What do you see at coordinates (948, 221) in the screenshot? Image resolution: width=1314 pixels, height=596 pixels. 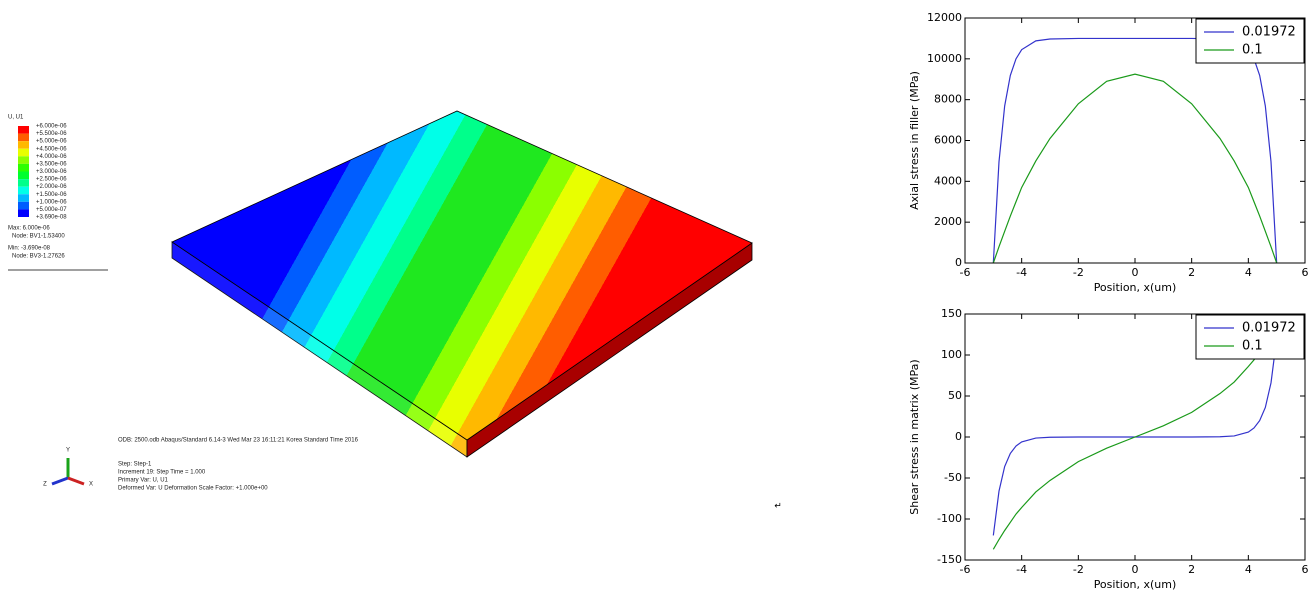 I see `y-tick-label: 2000` at bounding box center [948, 221].